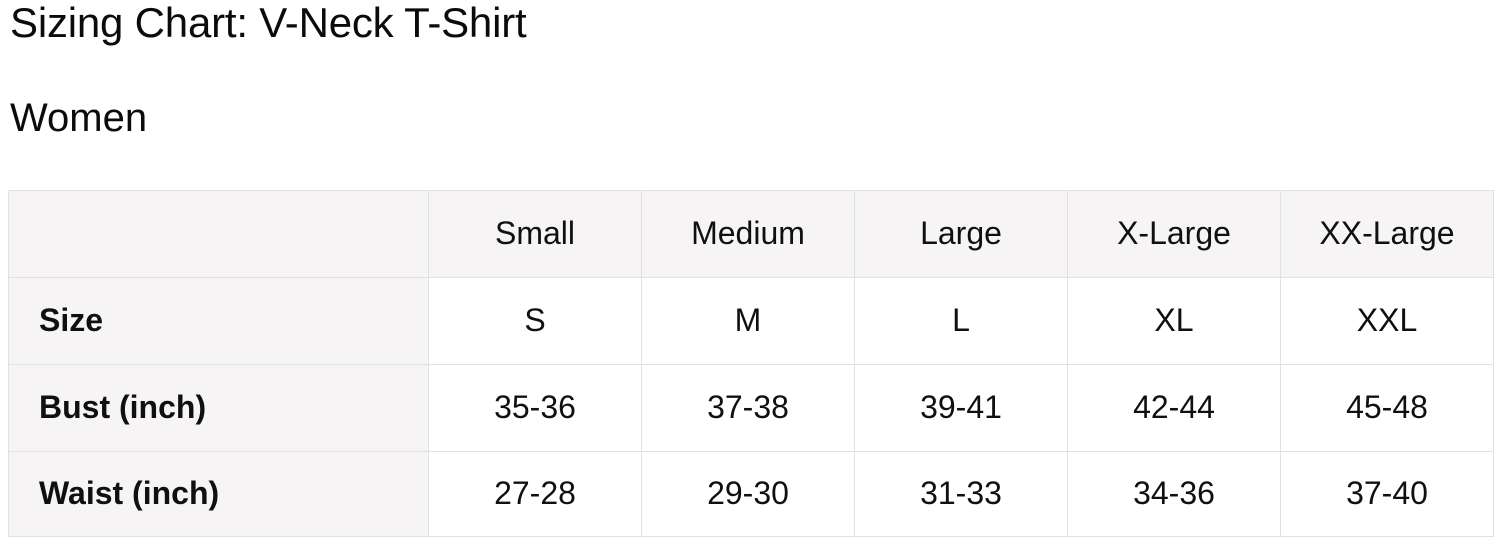 This screenshot has height=540, width=1500. I want to click on row-label-size: Size, so click(218, 321).